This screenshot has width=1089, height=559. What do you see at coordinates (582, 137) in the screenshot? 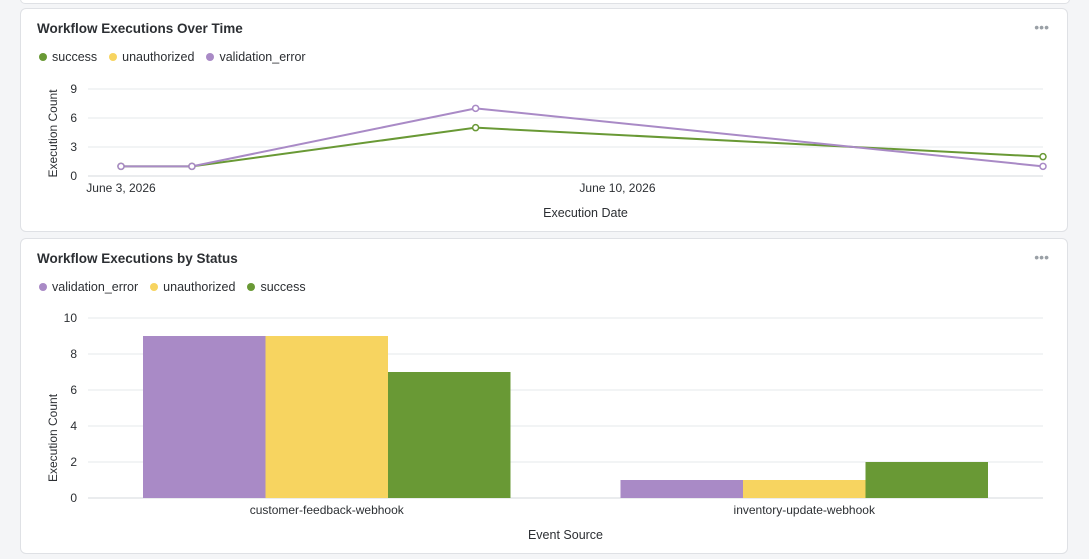
I see `series-line-validation-error` at bounding box center [582, 137].